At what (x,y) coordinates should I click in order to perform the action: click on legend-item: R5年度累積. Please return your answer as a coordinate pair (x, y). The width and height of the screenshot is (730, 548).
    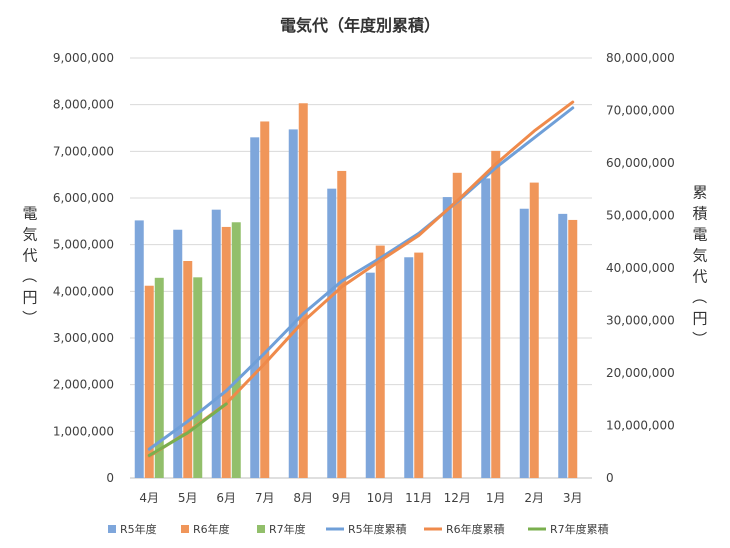
    Looking at the image, I should click on (366, 529).